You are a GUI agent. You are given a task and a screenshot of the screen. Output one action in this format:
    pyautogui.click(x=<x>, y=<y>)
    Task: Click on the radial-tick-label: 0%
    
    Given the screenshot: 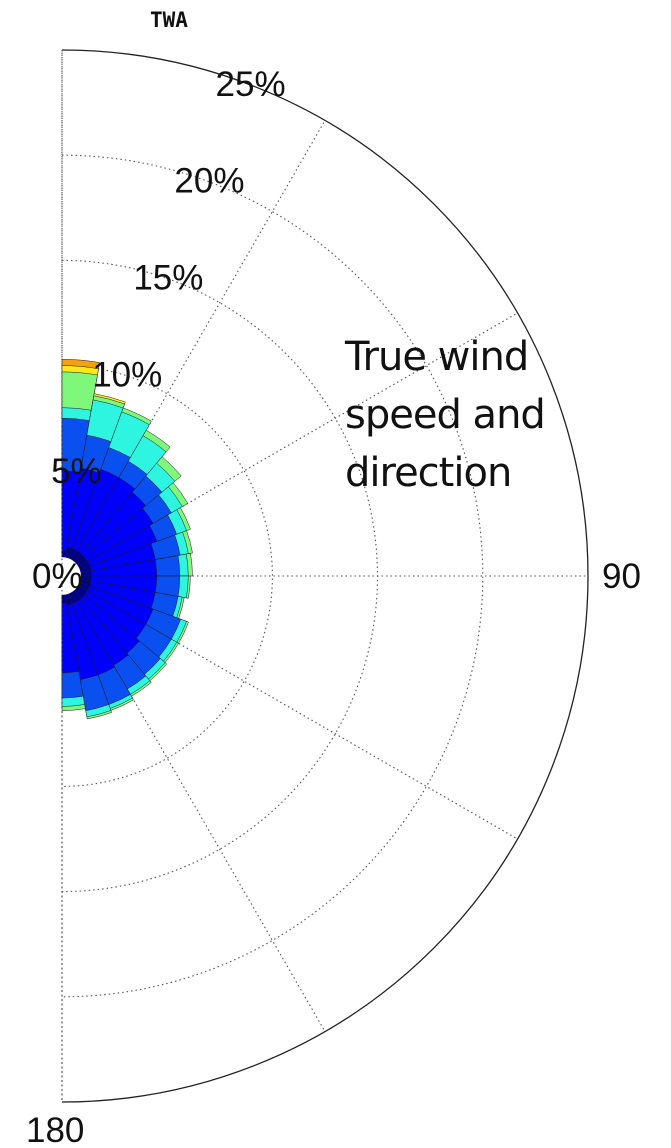 What is the action you would take?
    pyautogui.click(x=57, y=576)
    